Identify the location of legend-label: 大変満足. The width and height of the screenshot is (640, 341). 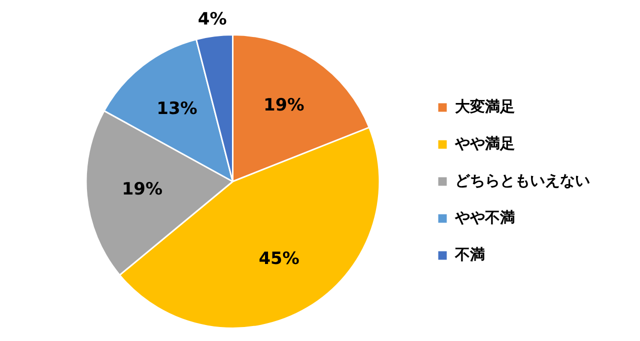
(485, 106).